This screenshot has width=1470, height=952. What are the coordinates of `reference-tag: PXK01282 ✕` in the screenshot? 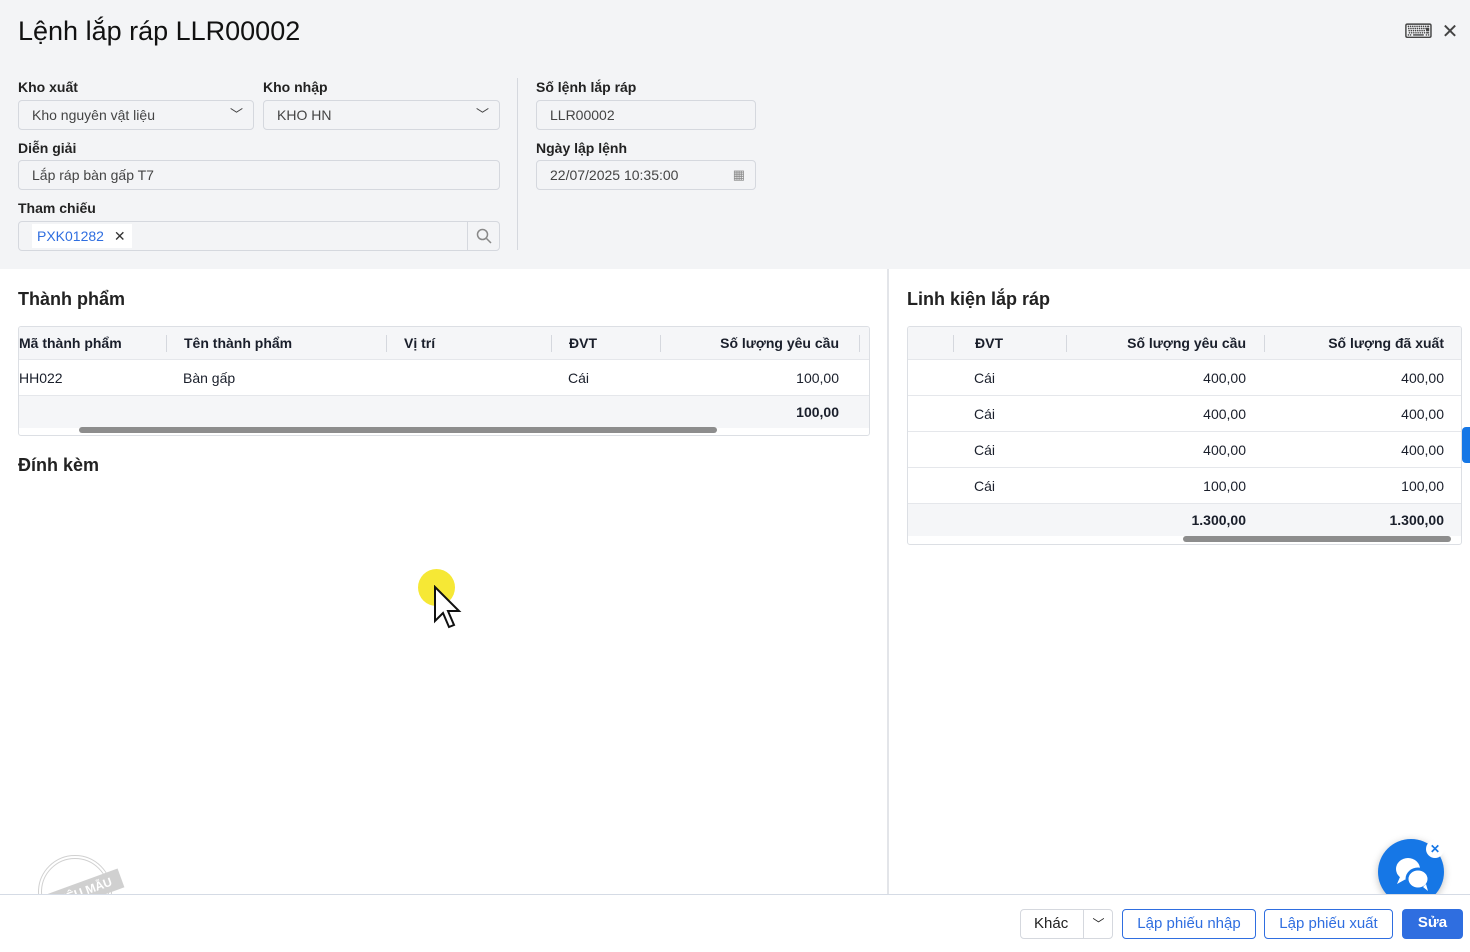 It's located at (82, 236).